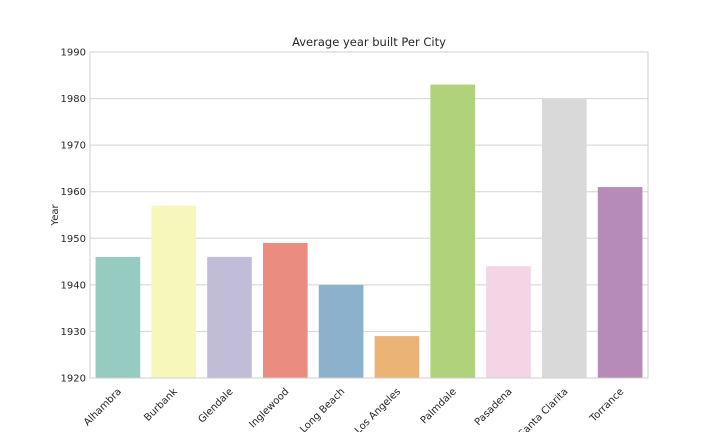  Describe the element at coordinates (322, 409) in the screenshot. I see `x-tick-label: Long Beach` at that location.